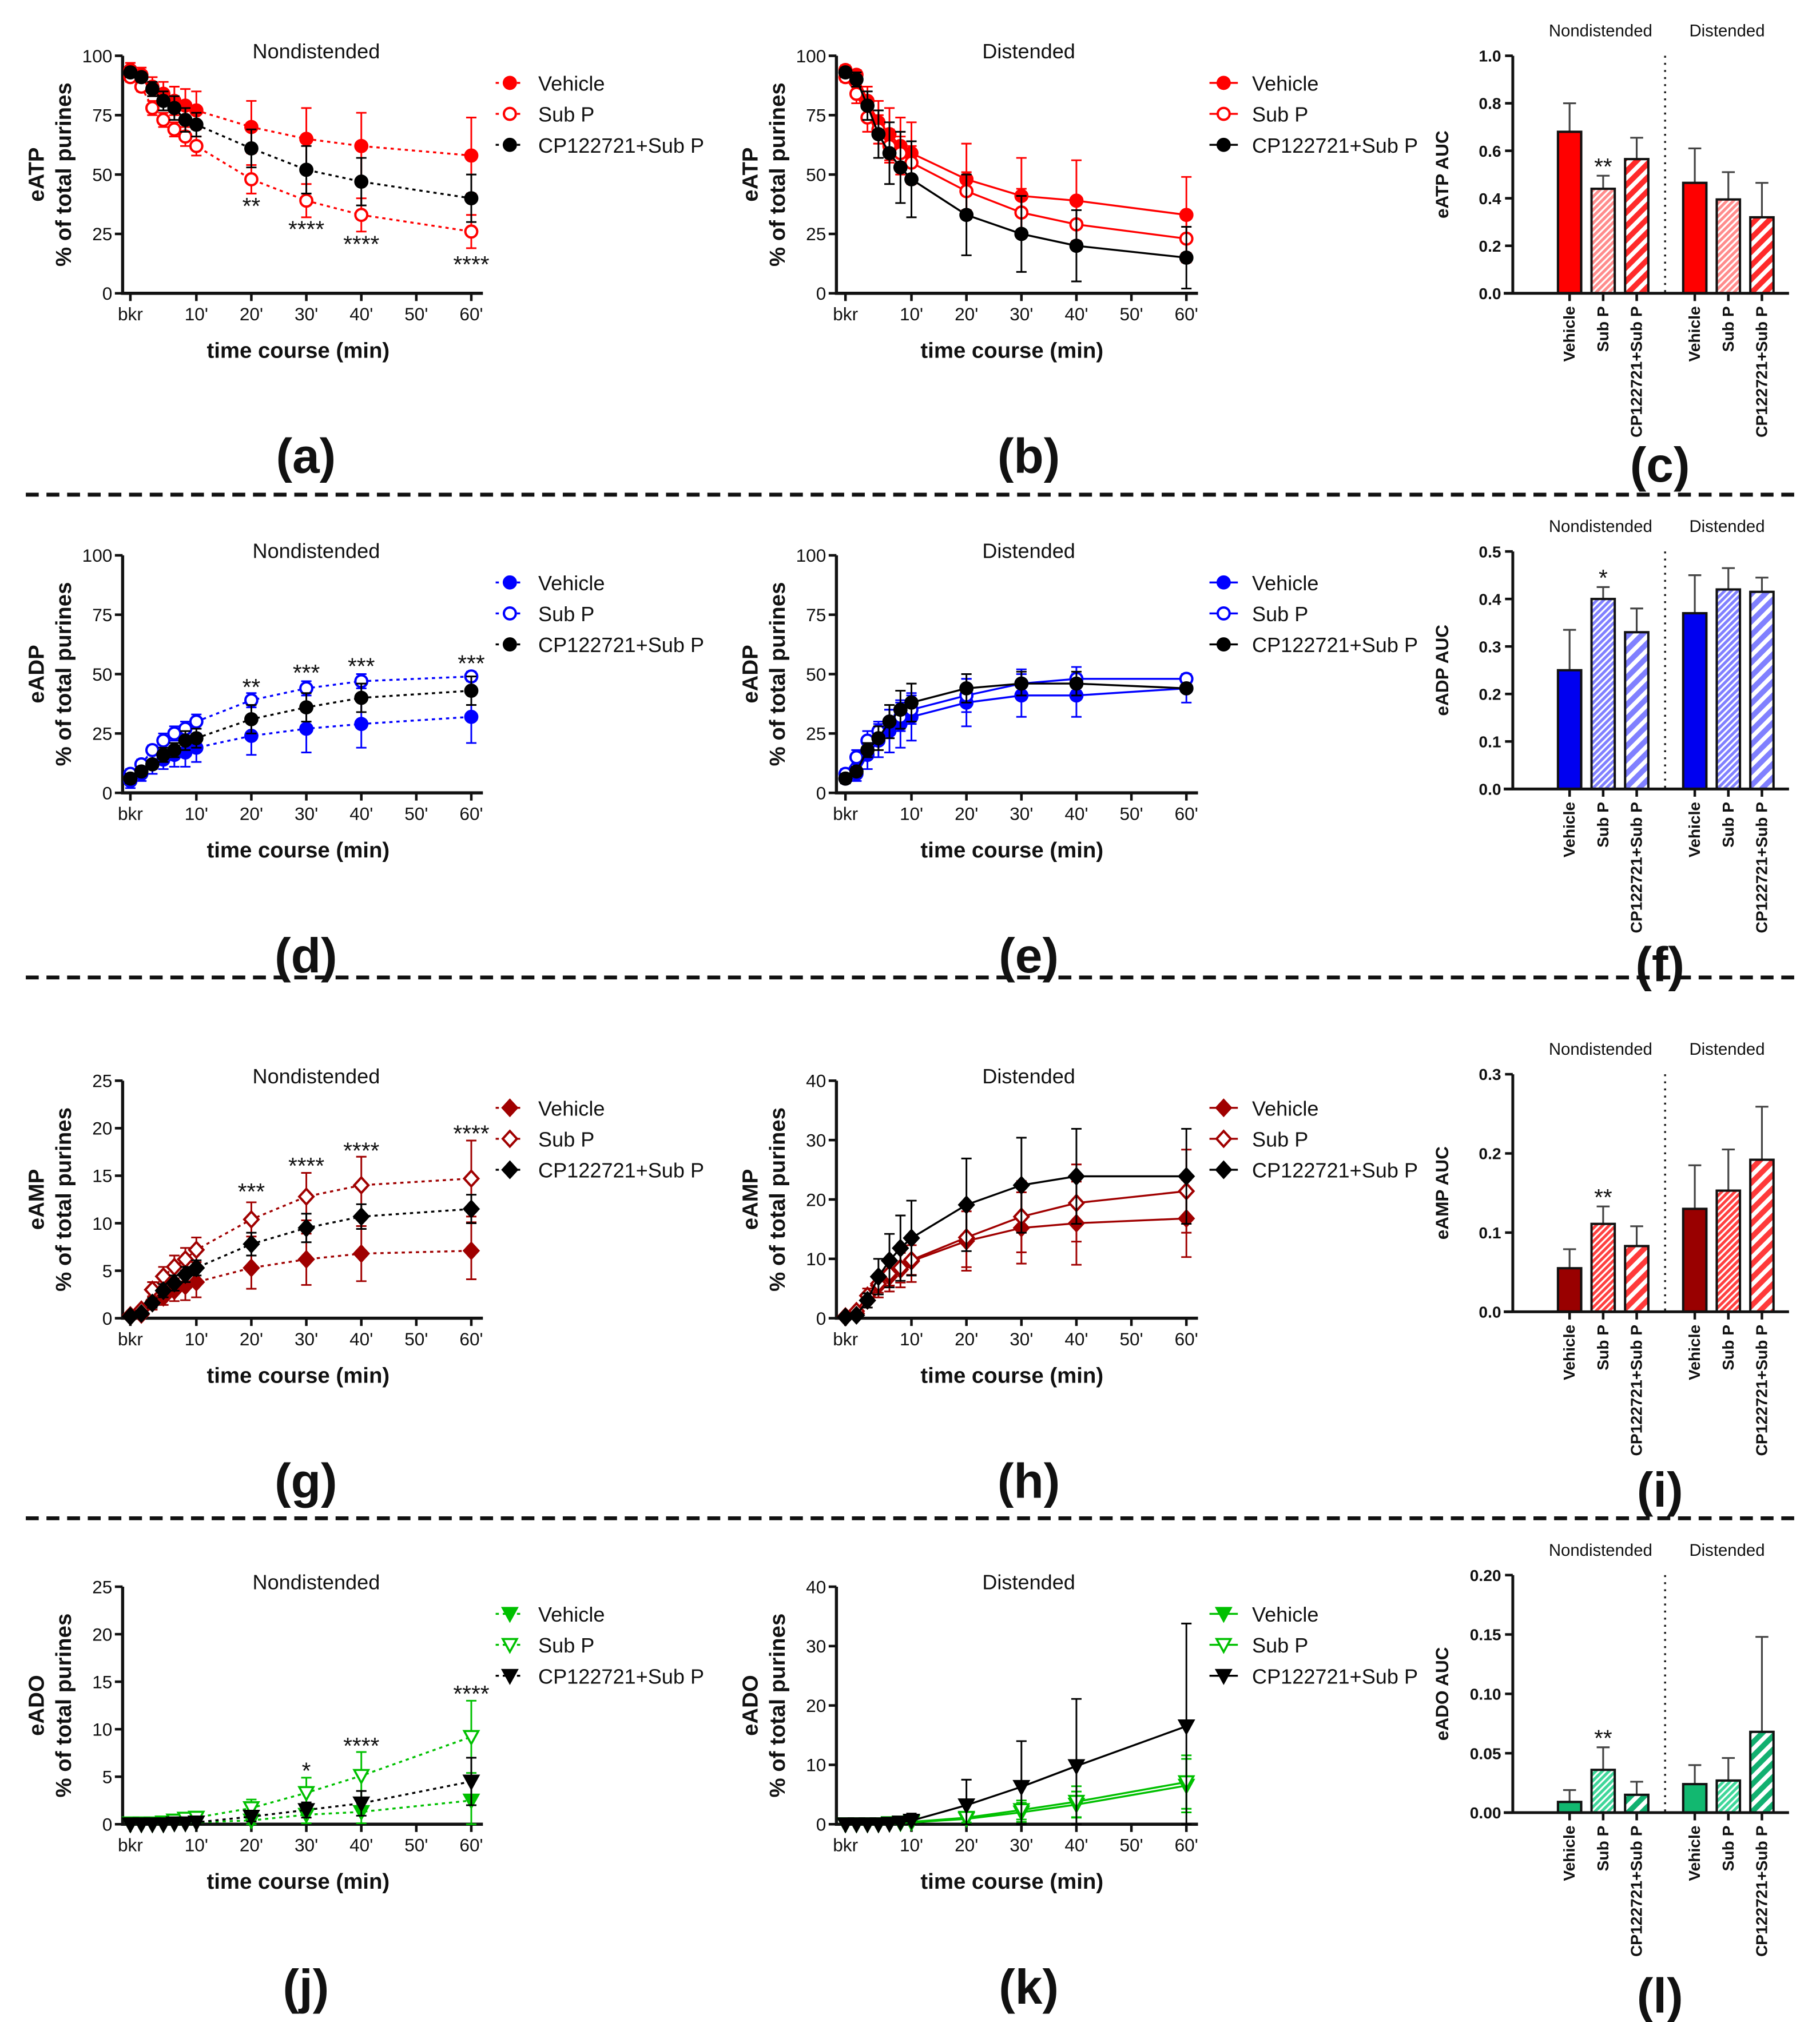 The width and height of the screenshot is (1820, 2022). What do you see at coordinates (1727, 1550) in the screenshot?
I see `group-title: Distended` at bounding box center [1727, 1550].